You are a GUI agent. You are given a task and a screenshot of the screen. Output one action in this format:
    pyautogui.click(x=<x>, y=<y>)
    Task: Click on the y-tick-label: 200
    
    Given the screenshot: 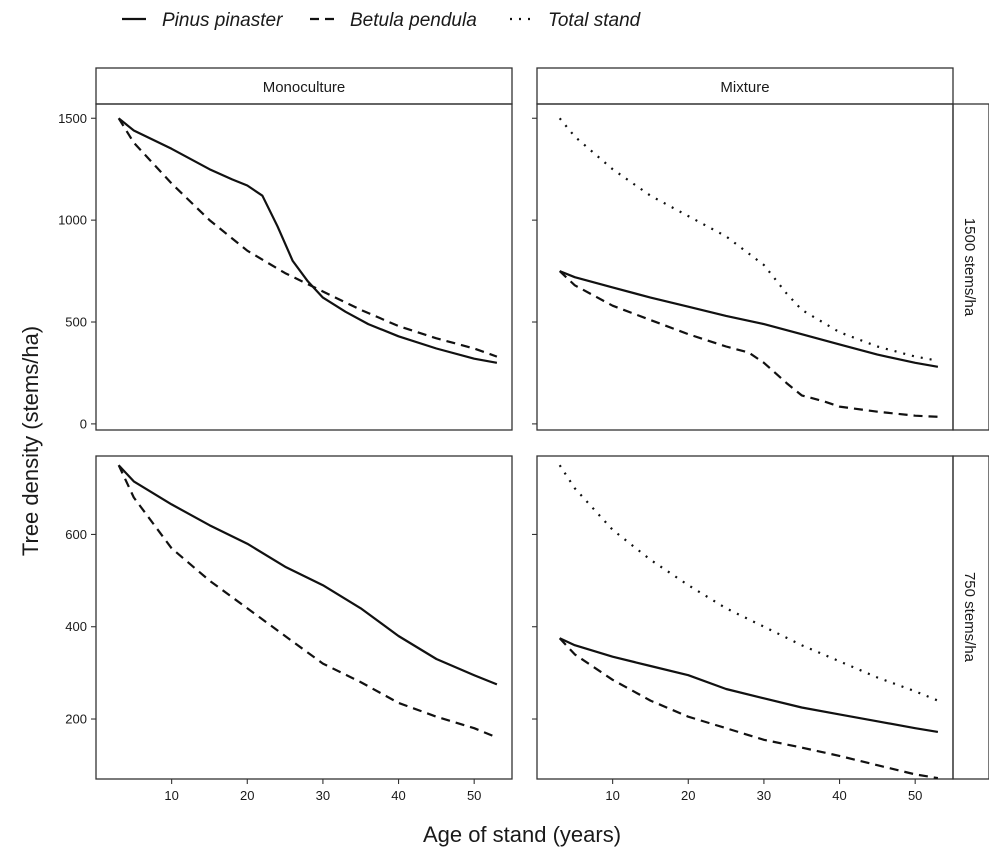 What is the action you would take?
    pyautogui.click(x=76, y=719)
    